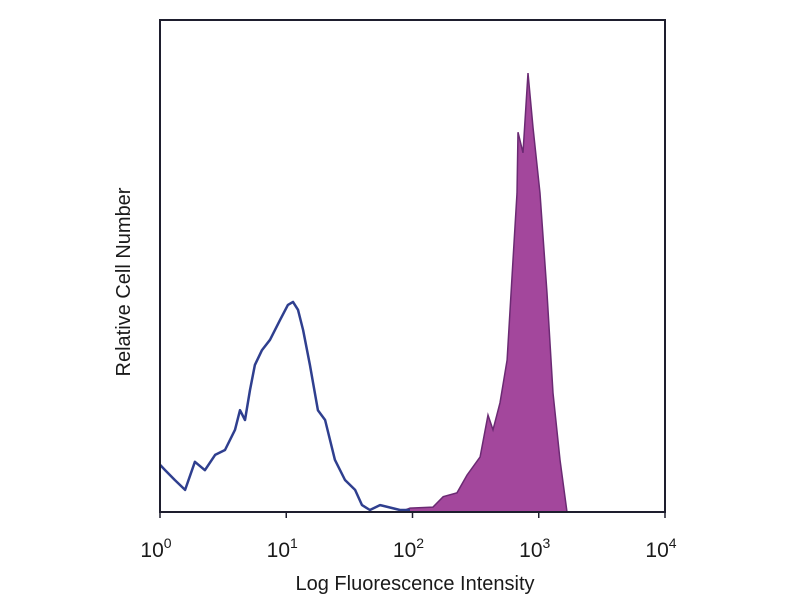 This screenshot has width=800, height=600. What do you see at coordinates (155, 548) in the screenshot?
I see `x-tick-label: 10⁰` at bounding box center [155, 548].